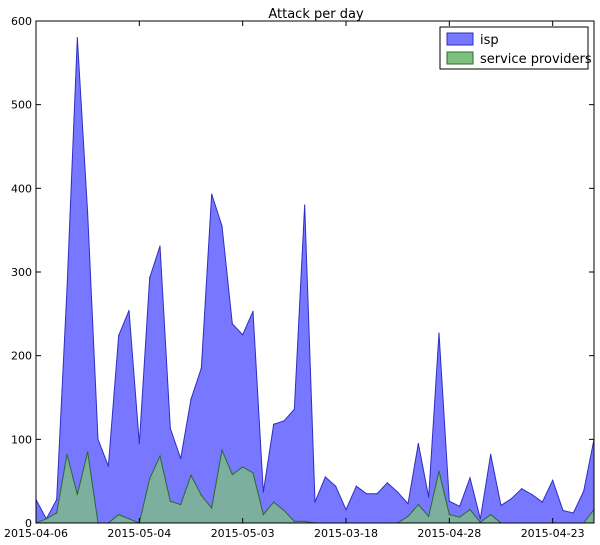  Describe the element at coordinates (28, 523) in the screenshot. I see `y-tick-label: 0` at that location.